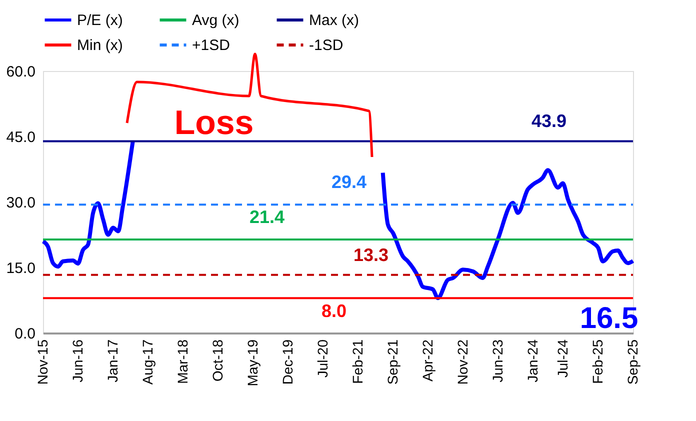 The height and width of the screenshot is (421, 696). What do you see at coordinates (532, 360) in the screenshot?
I see `x-tick-label: Jan-24` at bounding box center [532, 360].